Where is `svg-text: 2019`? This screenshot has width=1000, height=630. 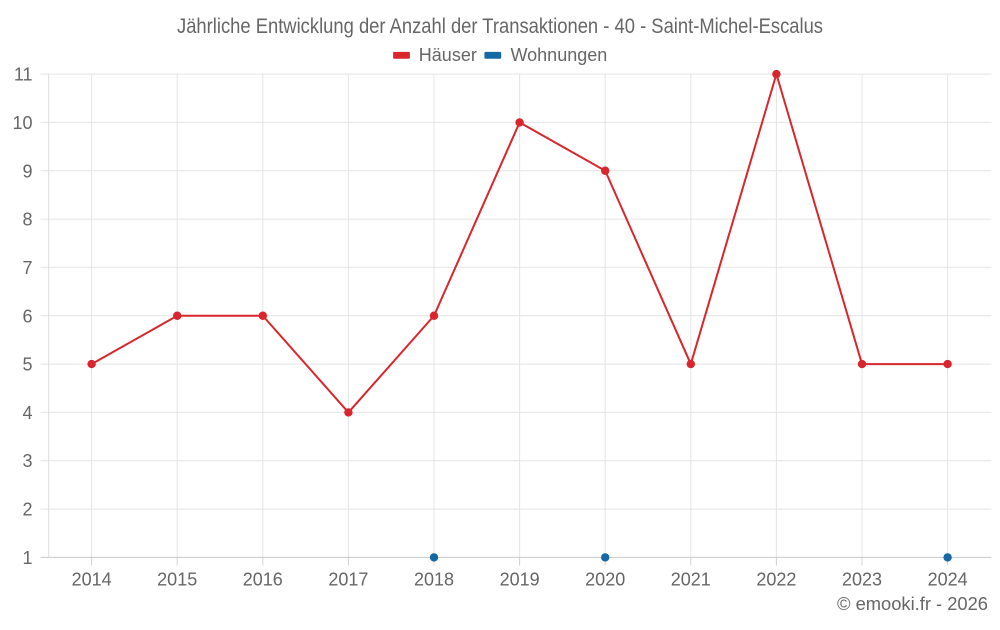 svg-text: 2019 is located at coordinates (520, 580).